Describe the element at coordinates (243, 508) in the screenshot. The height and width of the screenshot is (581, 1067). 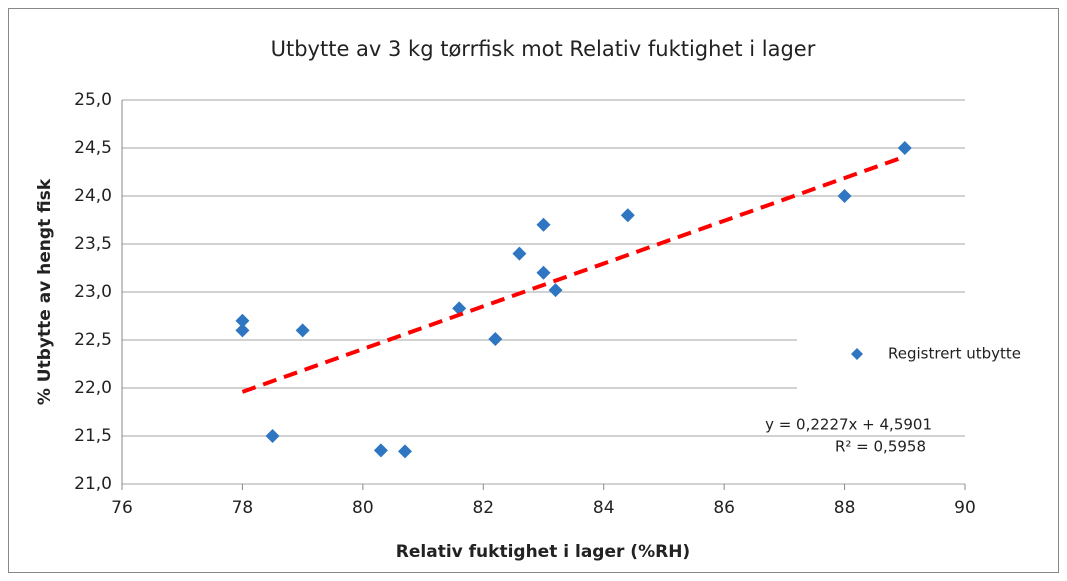
I see `x-tick-label: 78` at that location.